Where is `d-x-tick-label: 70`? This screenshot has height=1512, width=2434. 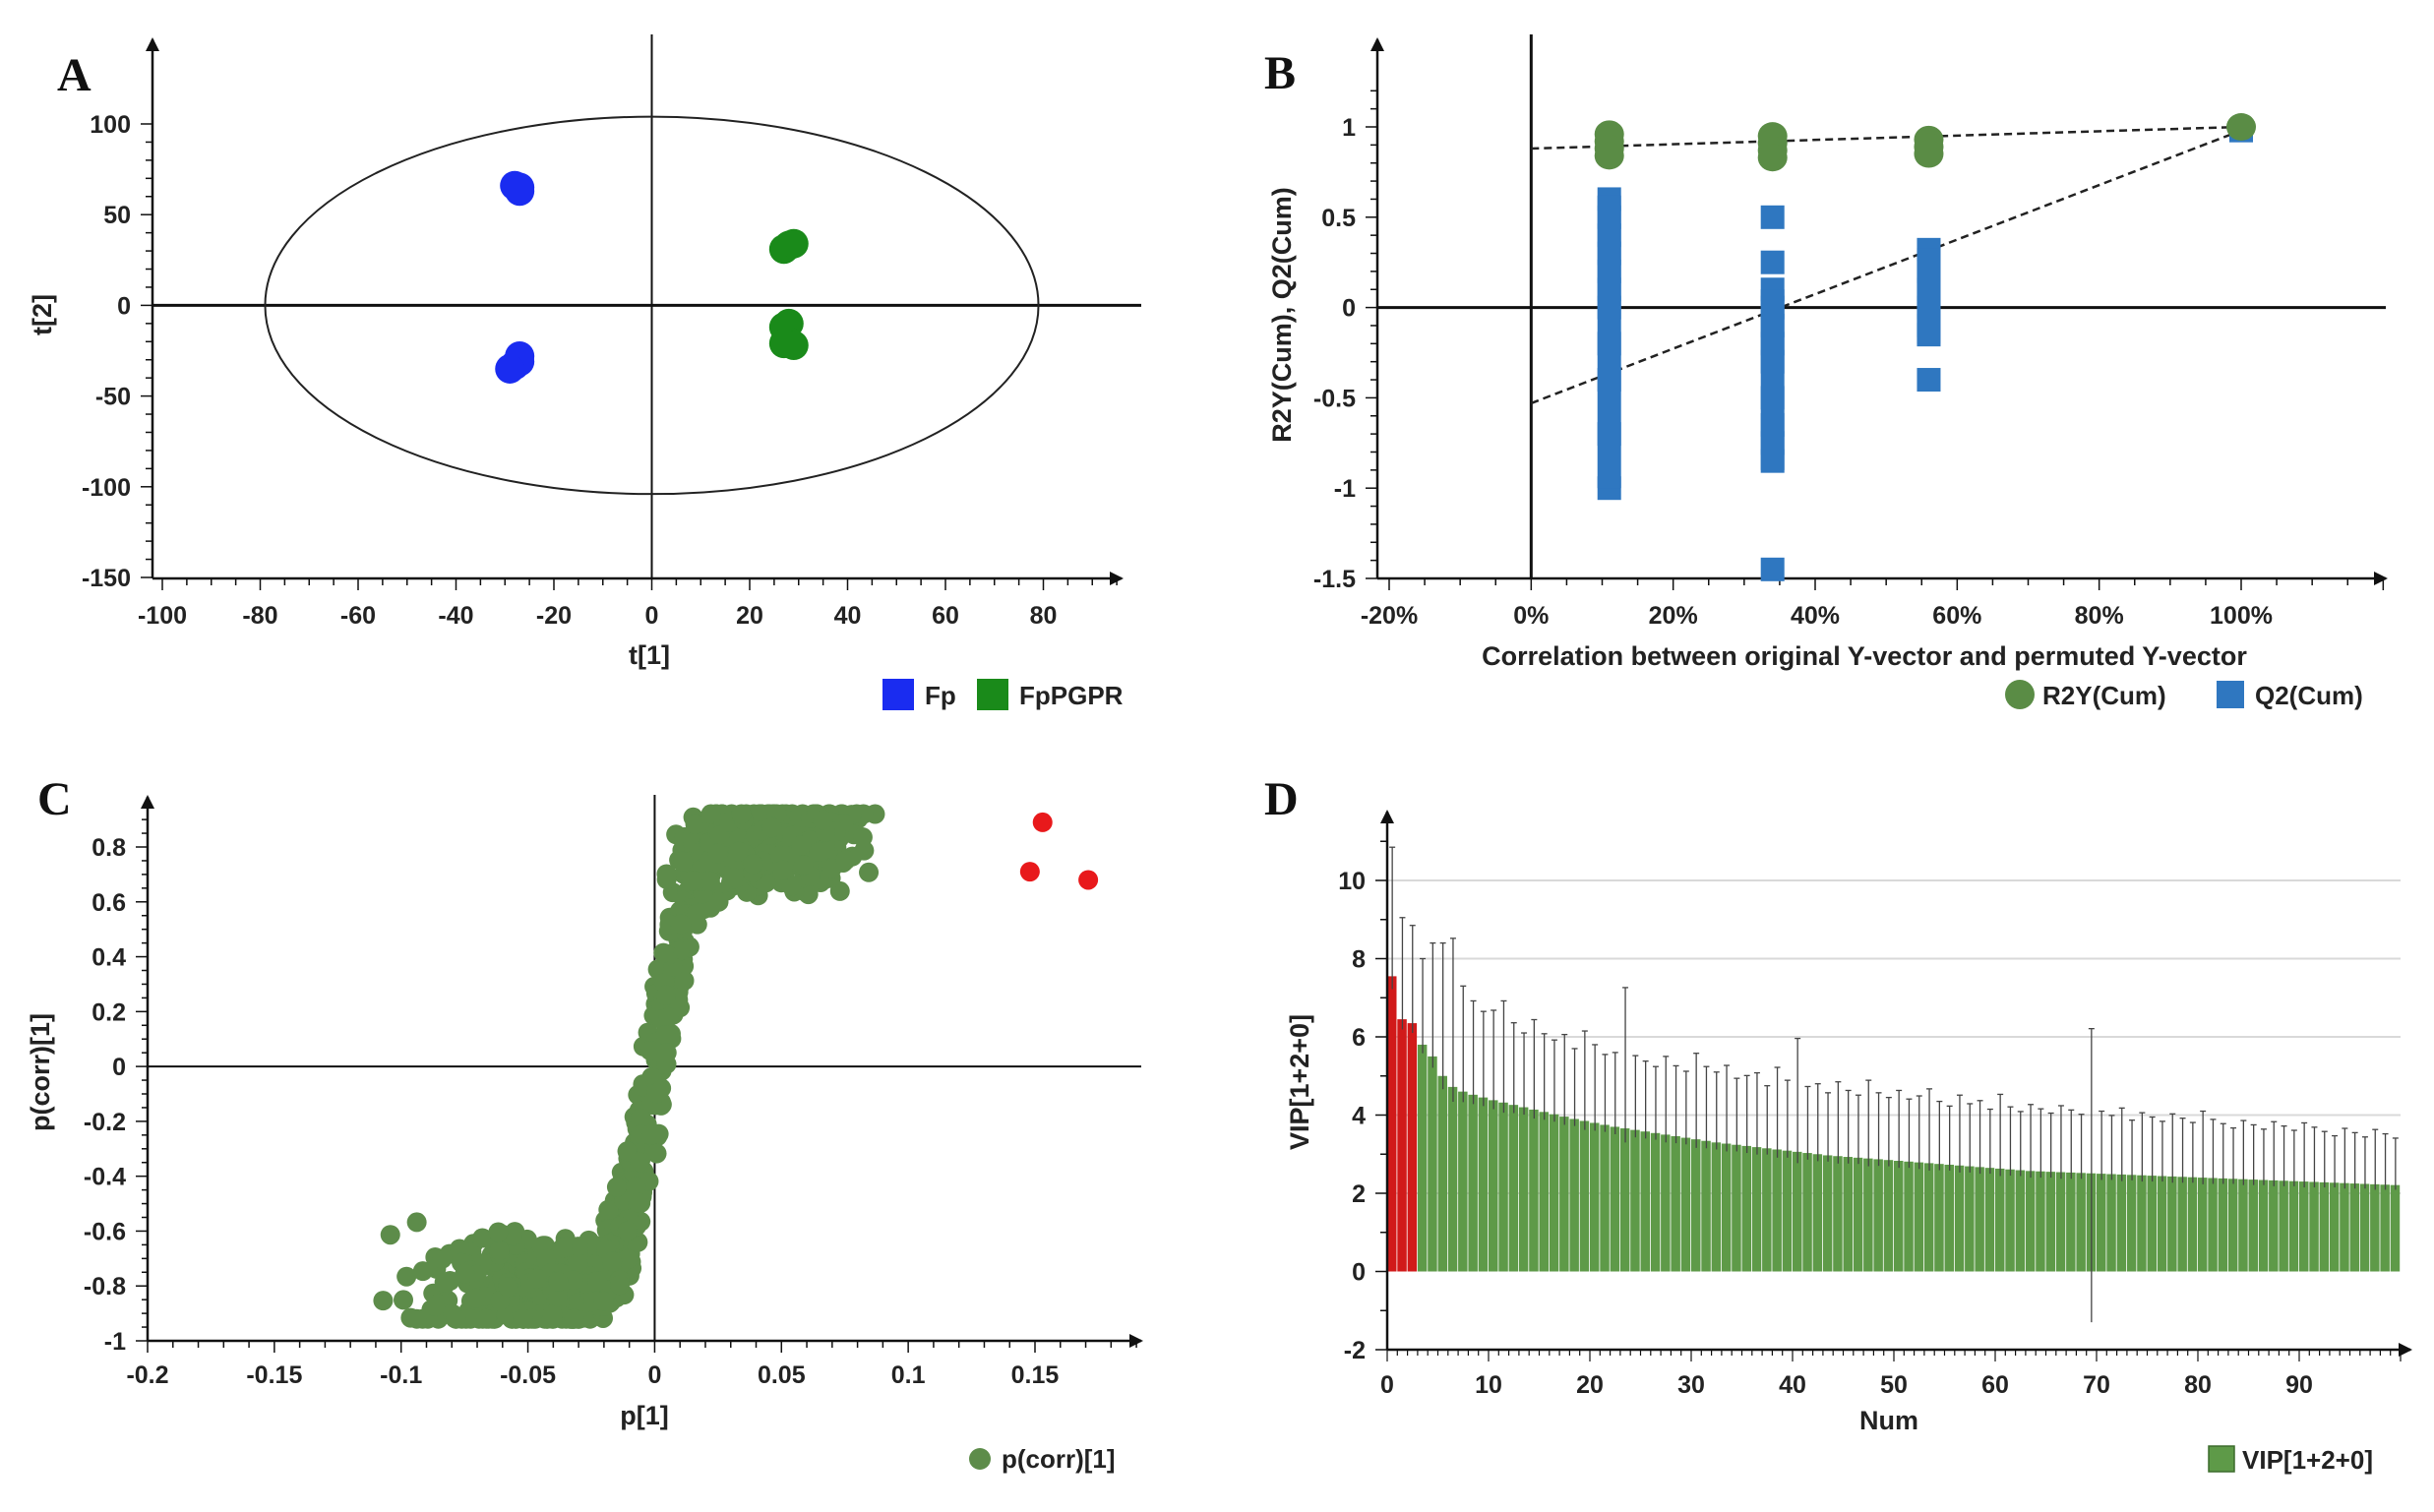 d-x-tick-label: 70 is located at coordinates (2096, 1385).